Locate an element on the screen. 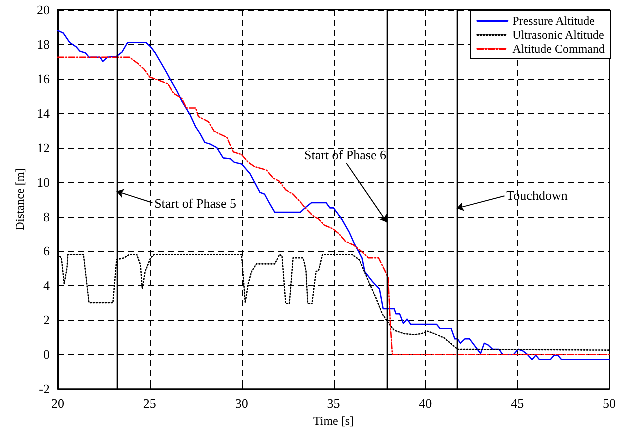 The width and height of the screenshot is (619, 432). ref-line-label: Touchdown is located at coordinates (537, 196).